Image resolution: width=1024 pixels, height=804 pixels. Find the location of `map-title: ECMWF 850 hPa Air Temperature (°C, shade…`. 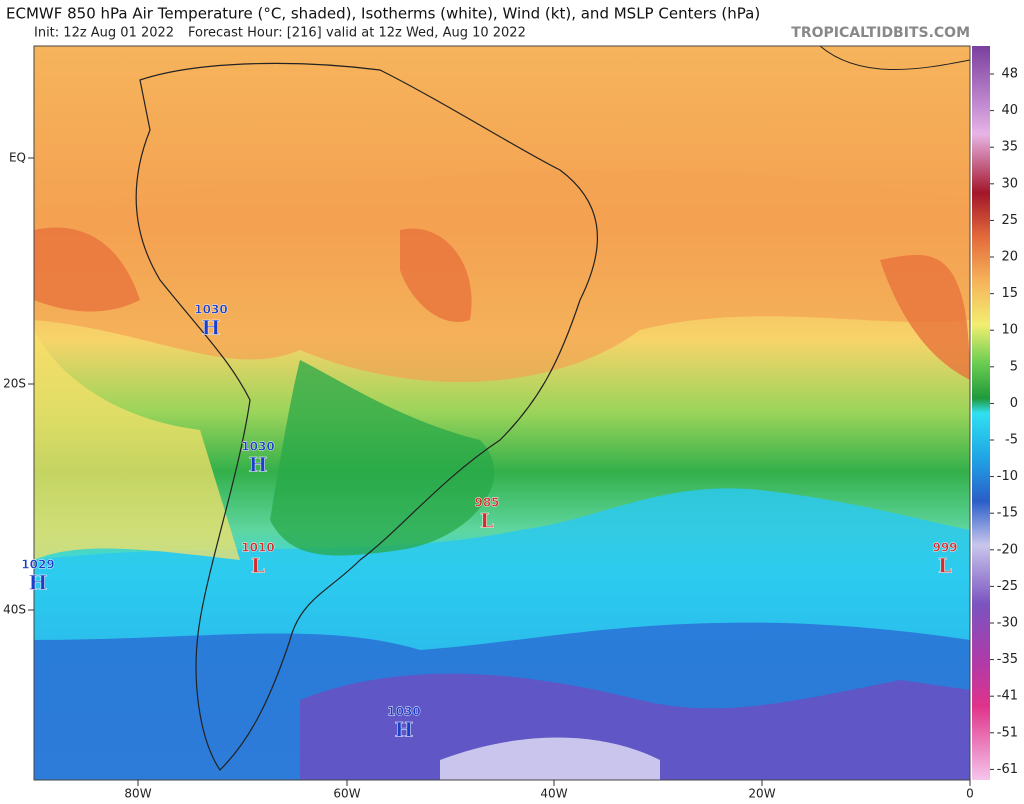

map-title: ECMWF 850 hPa Air Temperature (°C, shade… is located at coordinates (383, 14).